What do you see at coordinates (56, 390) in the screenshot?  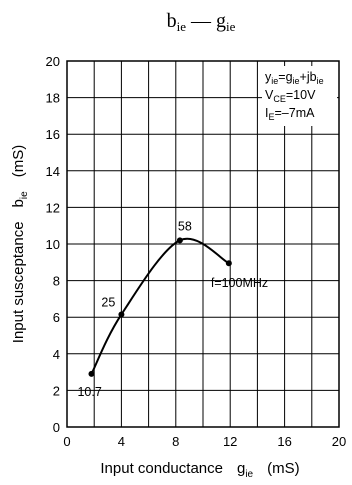 I see `y-tick-label: 2` at bounding box center [56, 390].